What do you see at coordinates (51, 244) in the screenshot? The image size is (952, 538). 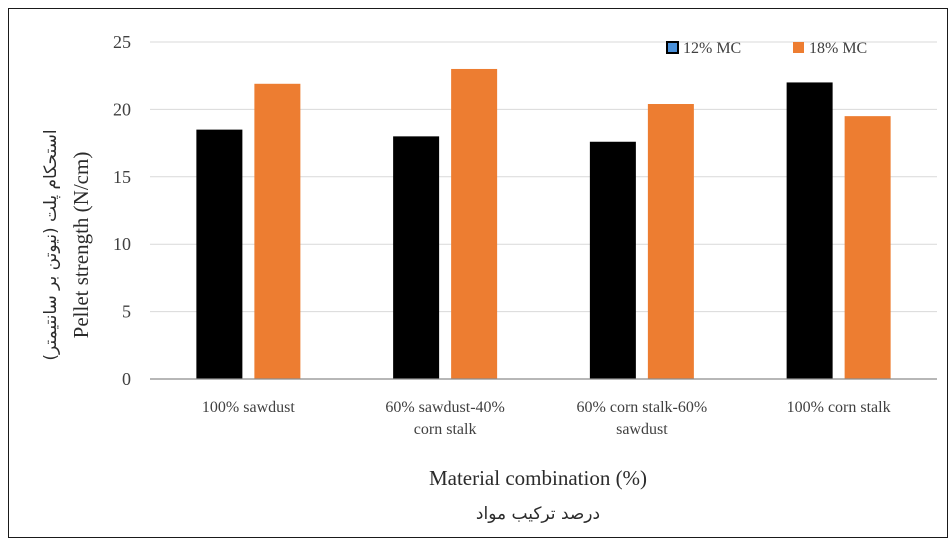 I see `y-axis-title-persian: استحکام پلت (نیوتن بر سانتیمتر)` at bounding box center [51, 244].